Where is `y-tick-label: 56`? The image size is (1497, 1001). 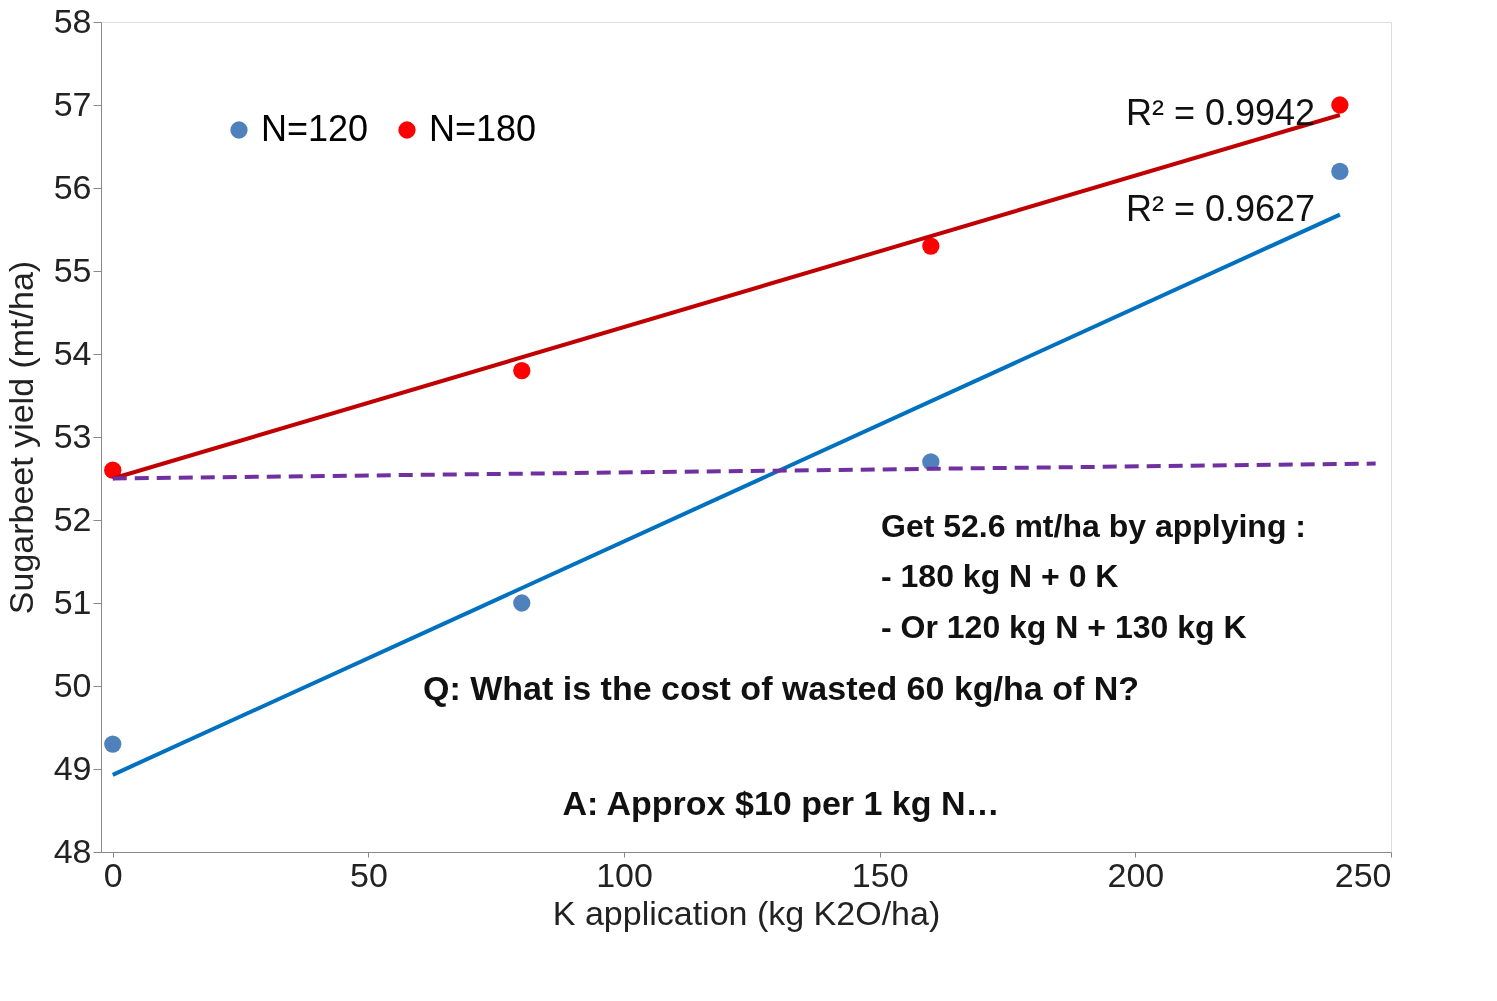
y-tick-label: 56 is located at coordinates (72, 186).